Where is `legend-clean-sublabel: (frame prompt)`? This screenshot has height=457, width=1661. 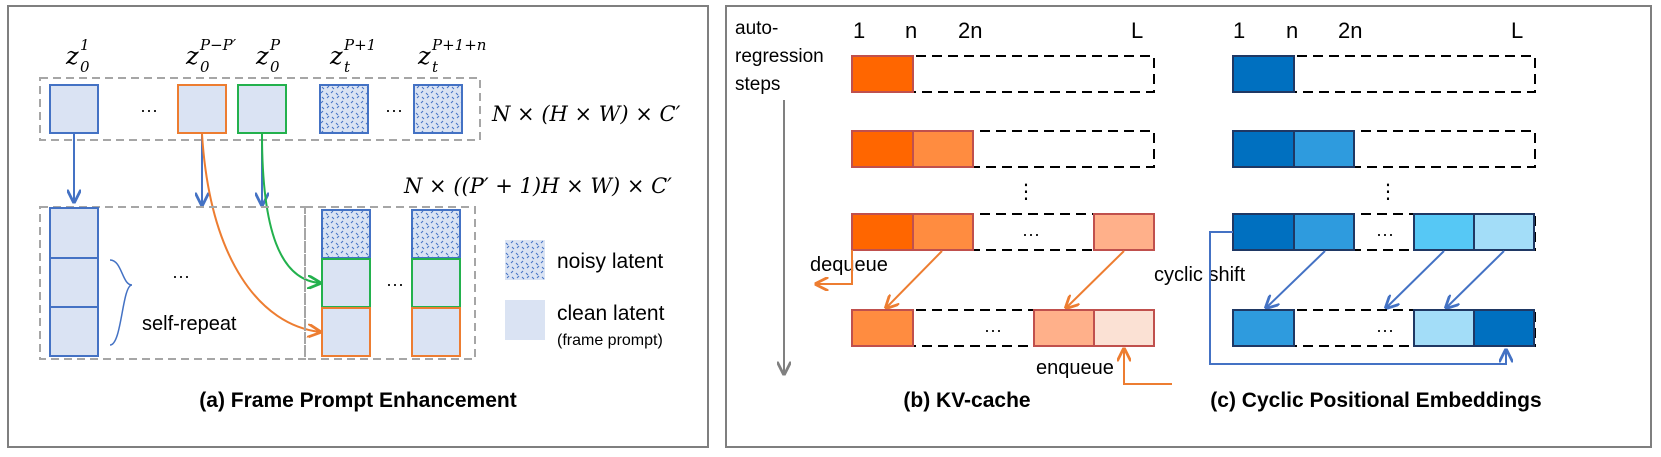 legend-clean-sublabel: (frame prompt) is located at coordinates (610, 340).